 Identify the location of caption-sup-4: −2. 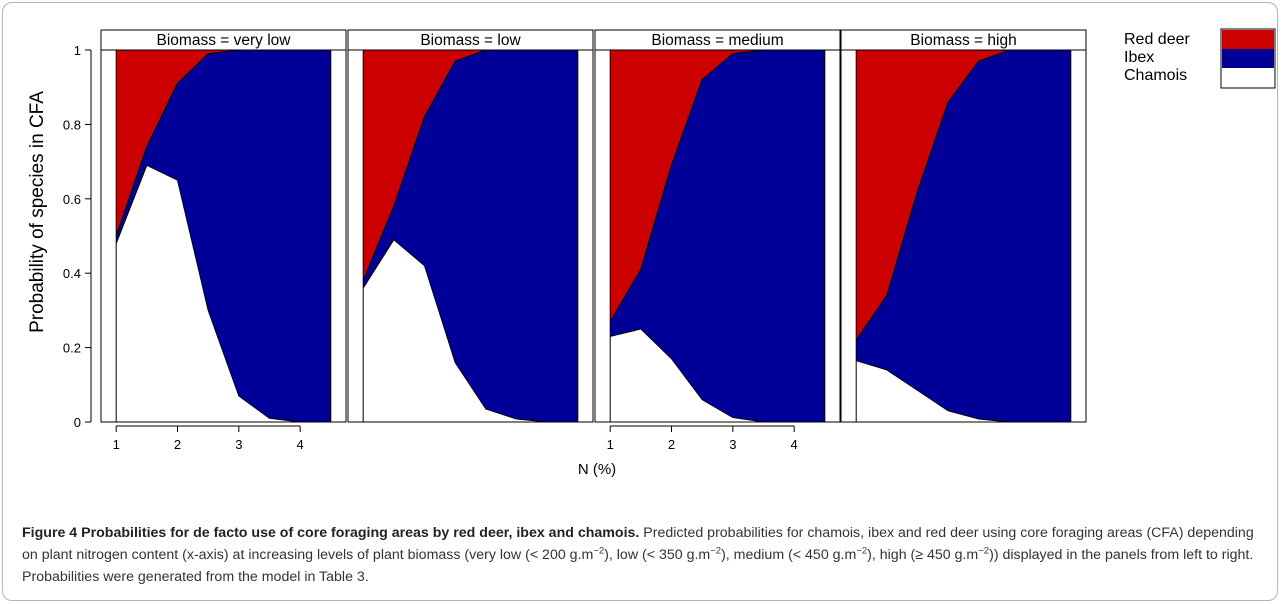
(984, 551).